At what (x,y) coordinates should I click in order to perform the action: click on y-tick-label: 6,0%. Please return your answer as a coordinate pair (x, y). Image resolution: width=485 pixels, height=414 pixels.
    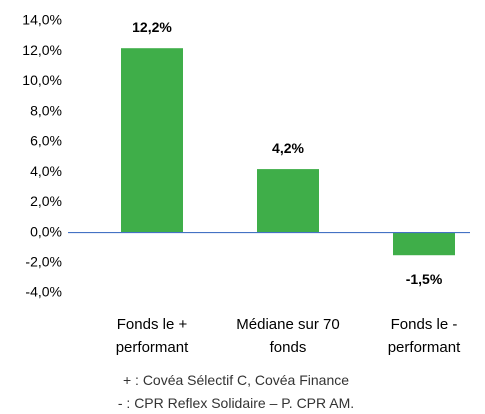
    Looking at the image, I should click on (46, 141).